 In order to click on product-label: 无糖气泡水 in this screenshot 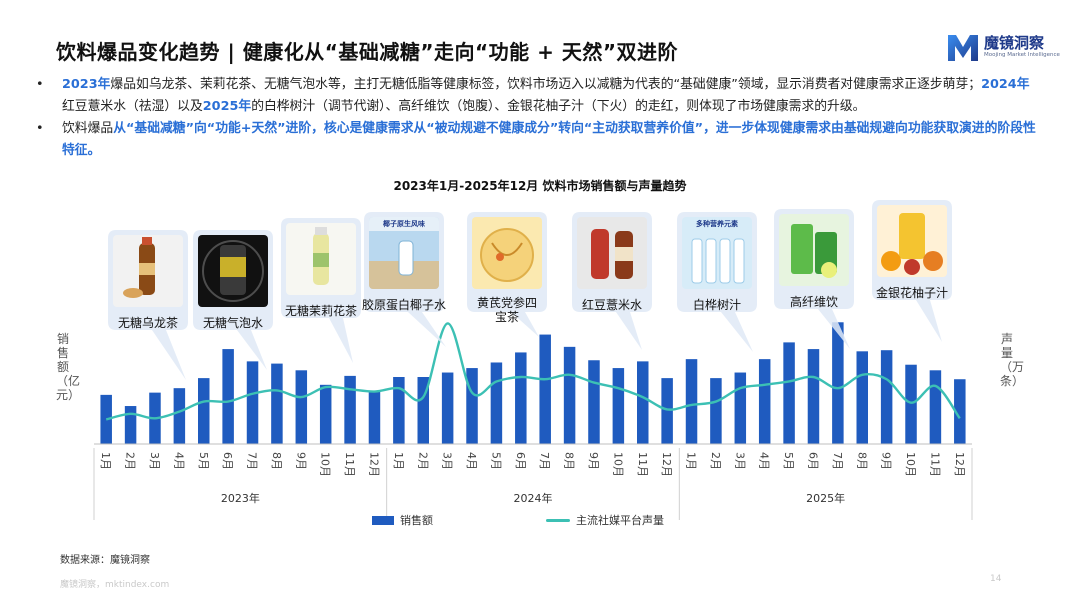, I will do `click(232, 323)`.